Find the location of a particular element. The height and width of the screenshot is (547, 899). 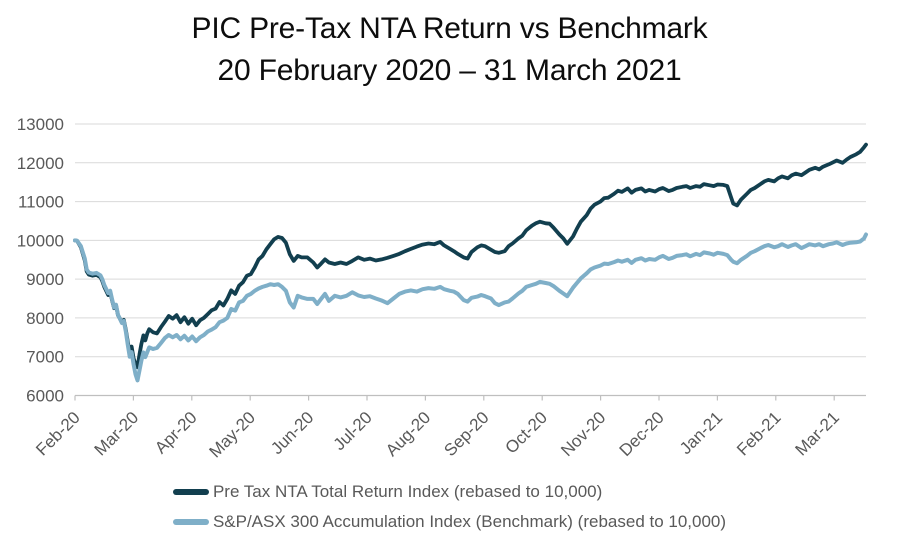

x-axis-tick-label: Sep-20 is located at coordinates (466, 434).